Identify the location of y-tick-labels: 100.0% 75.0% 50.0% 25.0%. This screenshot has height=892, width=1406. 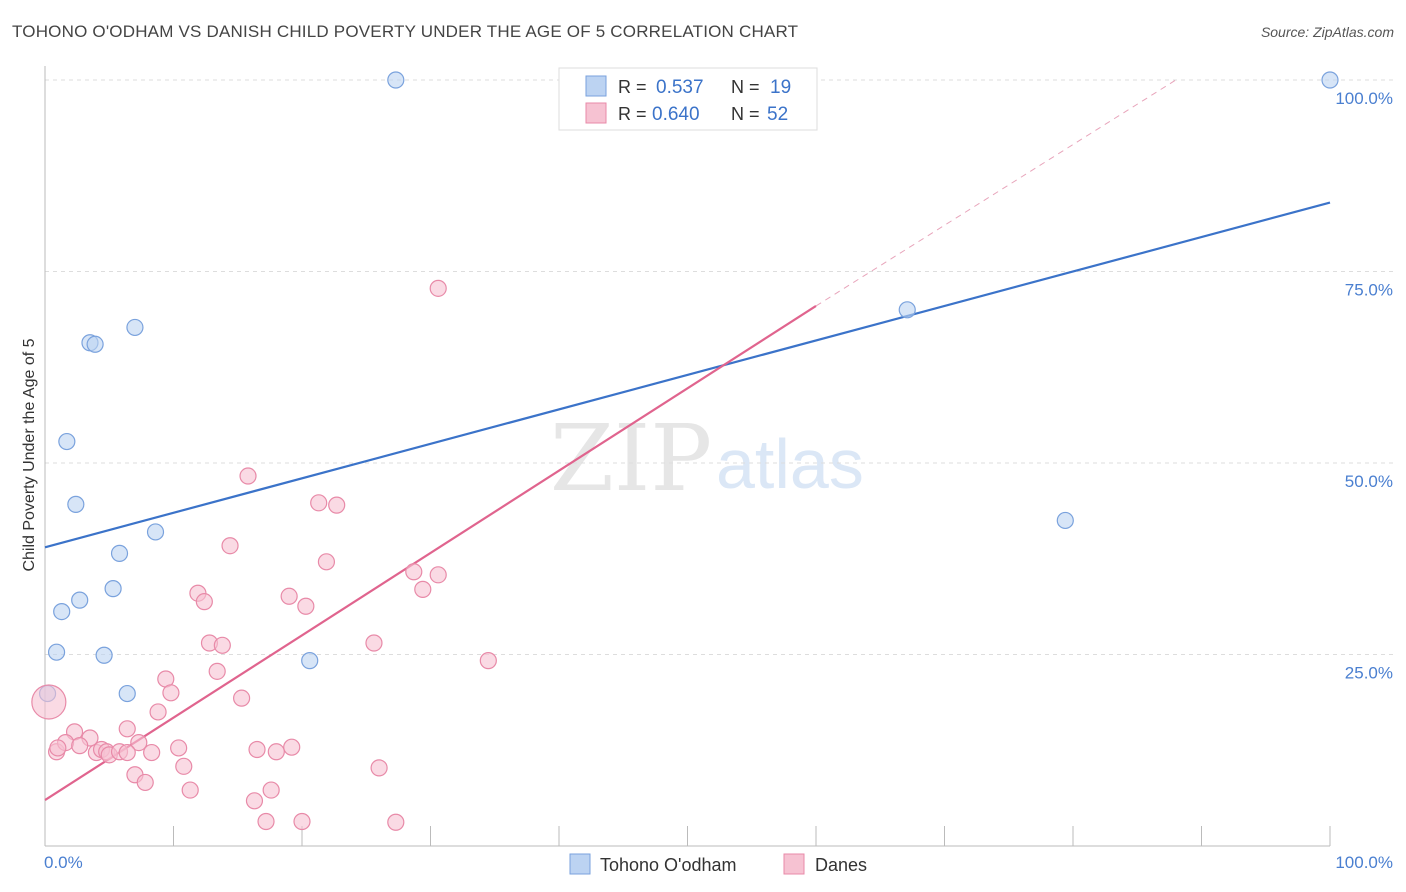
(1364, 386).